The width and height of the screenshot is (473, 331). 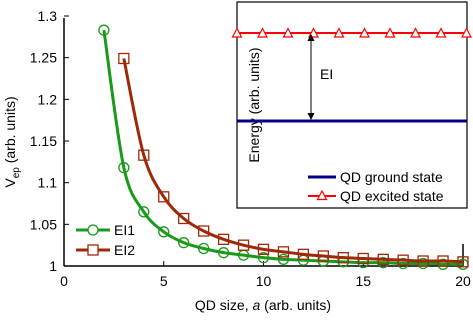 I want to click on x-axis-title-suffix: (arb. units), so click(x=295, y=305).